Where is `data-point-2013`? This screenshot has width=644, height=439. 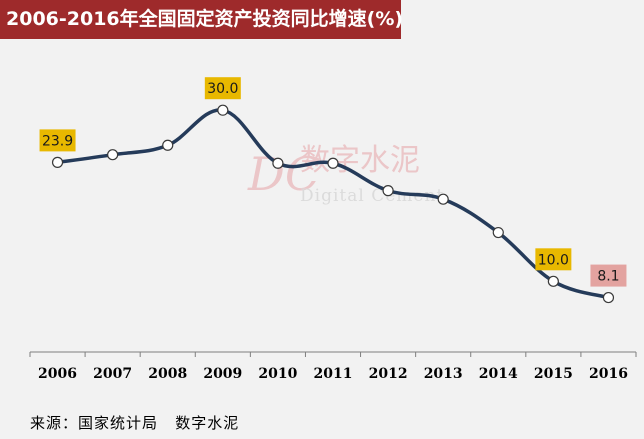 data-point-2013 is located at coordinates (443, 199).